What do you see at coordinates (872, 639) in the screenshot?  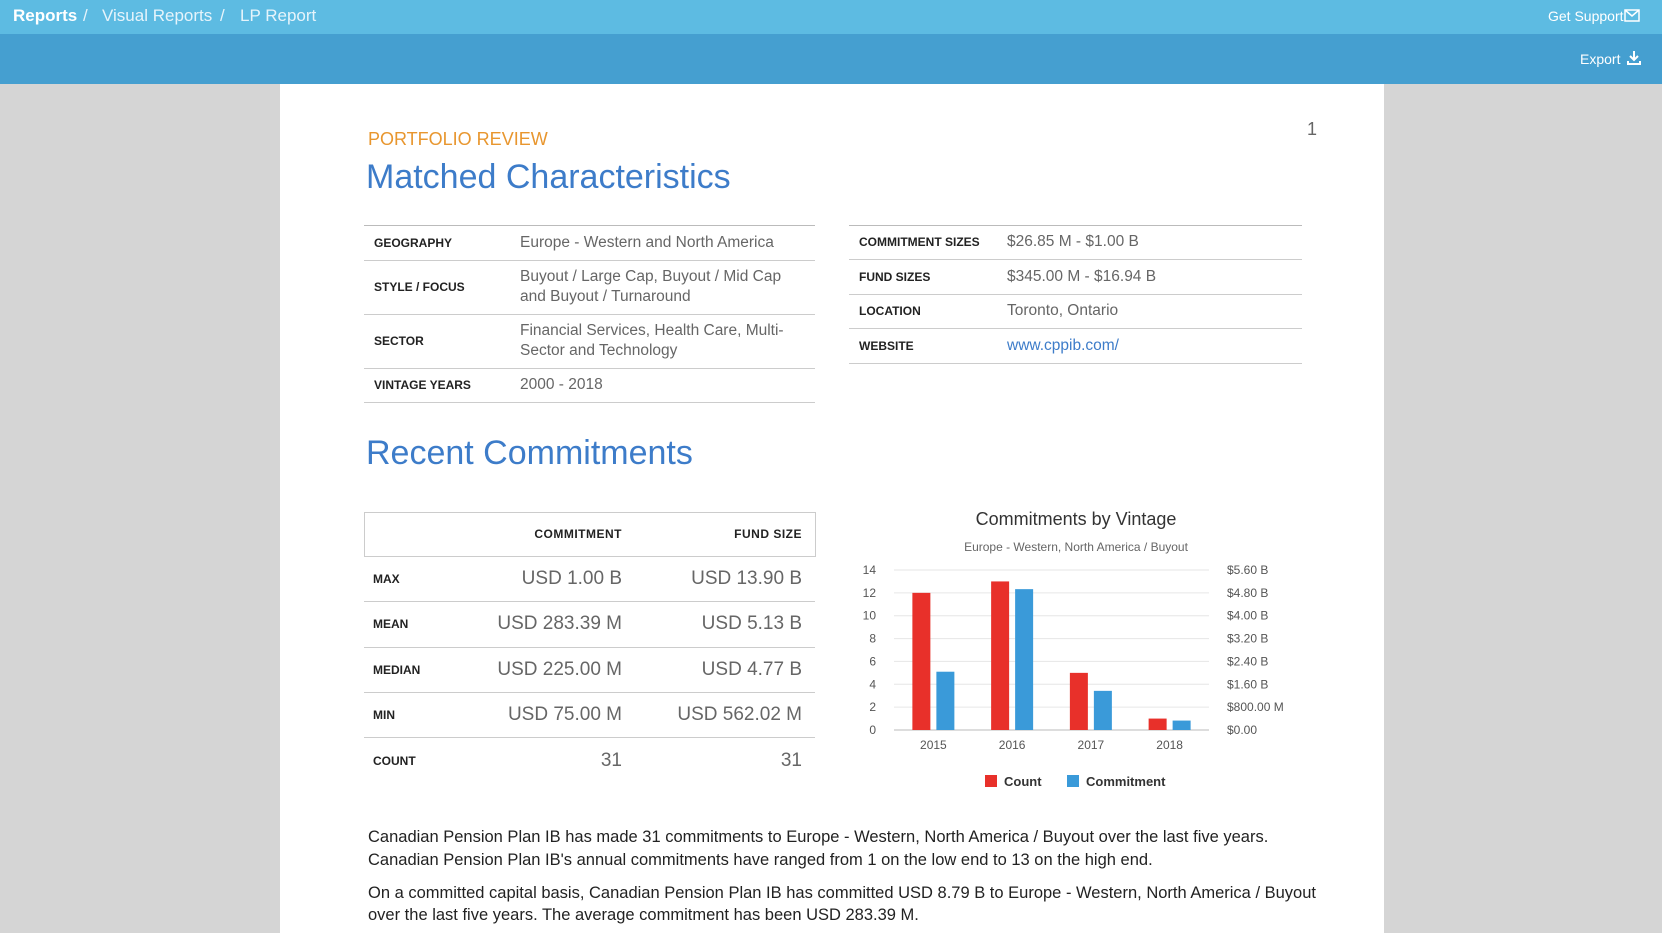 I see `y-tick-label: 8` at bounding box center [872, 639].